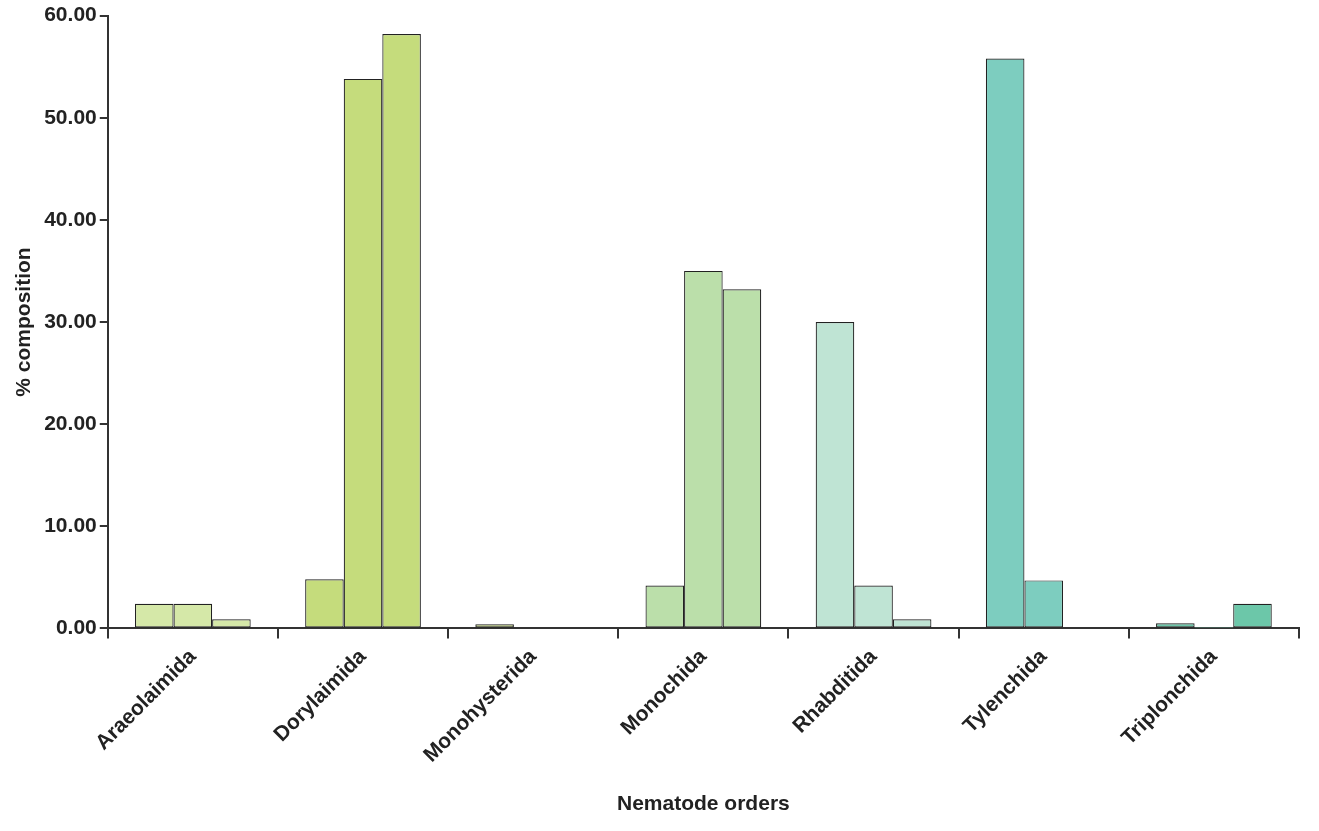 The width and height of the screenshot is (1319, 831). I want to click on x-axis-title: Nematode orders, so click(703, 803).